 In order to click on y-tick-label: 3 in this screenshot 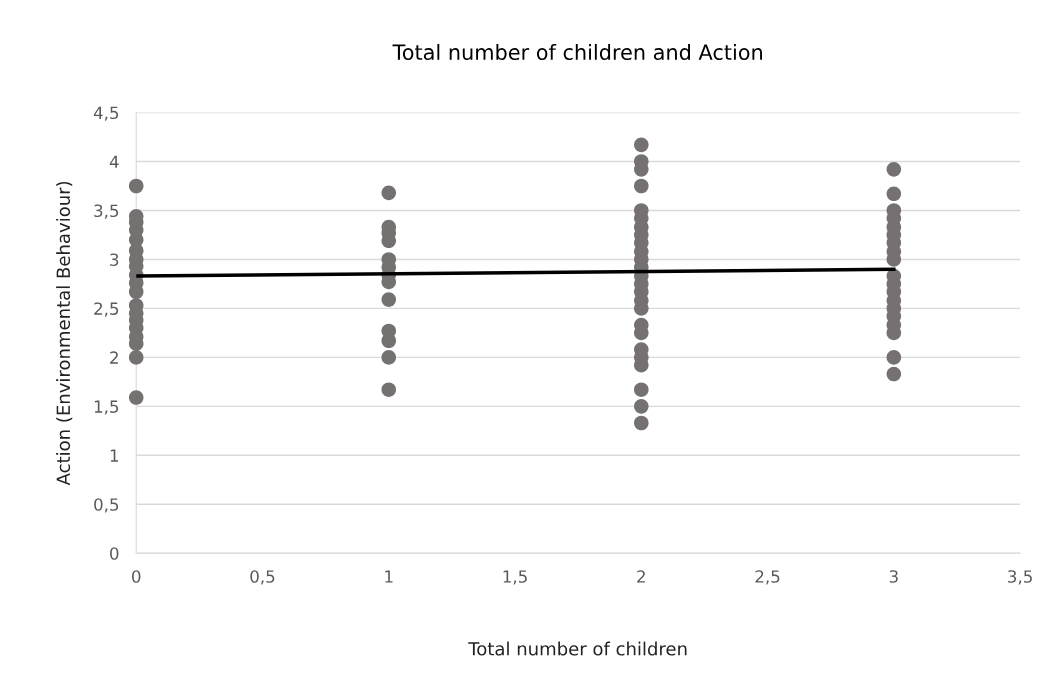, I will do `click(114, 260)`.